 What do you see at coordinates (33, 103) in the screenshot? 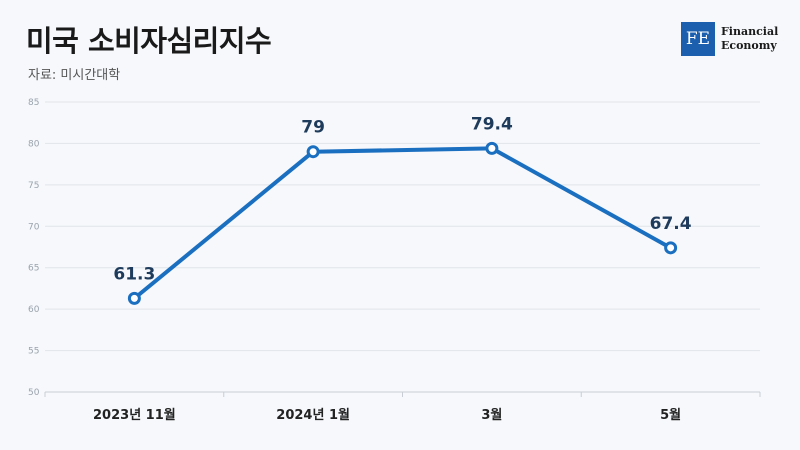
I see `y-tick-label: 85` at bounding box center [33, 103].